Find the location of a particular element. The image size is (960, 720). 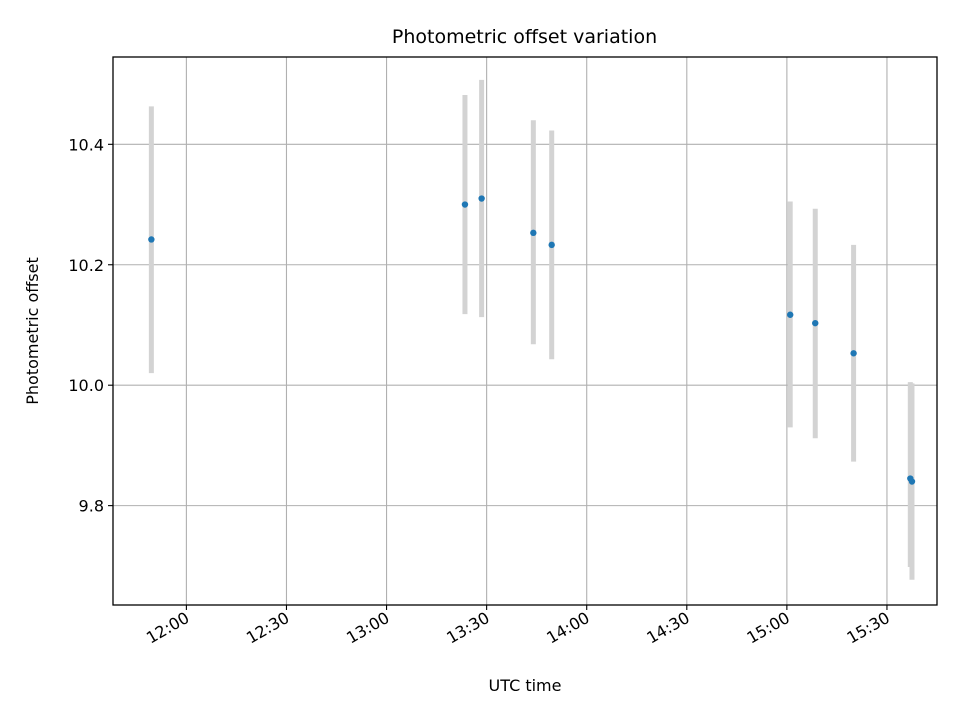

x-tick-label: 14:00 is located at coordinates (567, 628).